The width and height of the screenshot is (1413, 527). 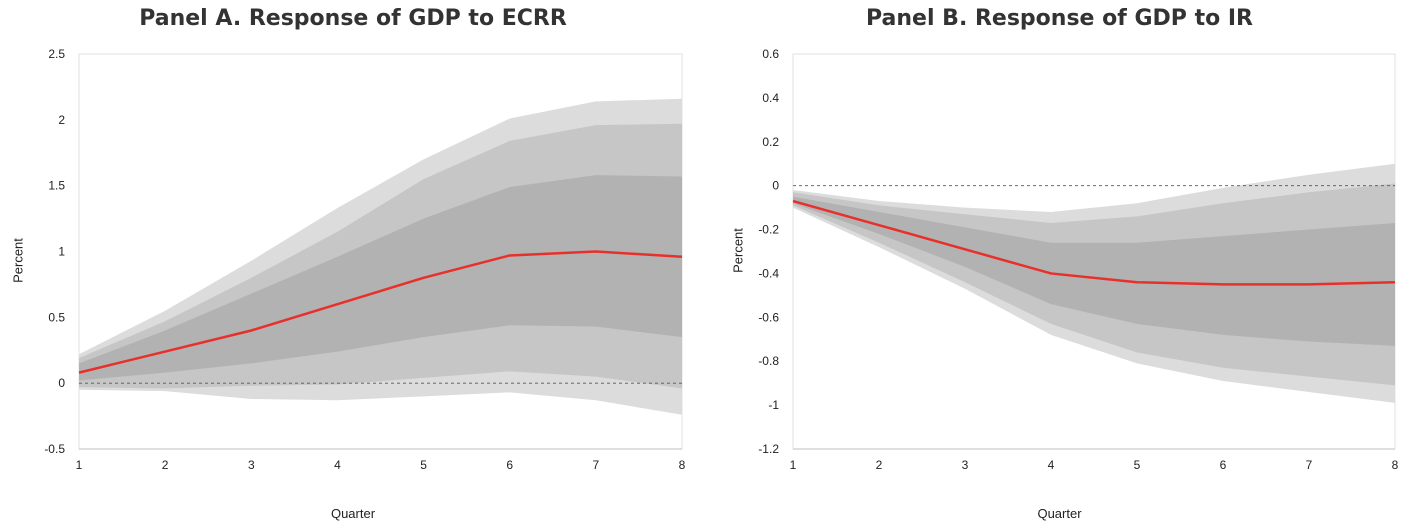 What do you see at coordinates (61, 252) in the screenshot?
I see `y-tick-label: 1` at bounding box center [61, 252].